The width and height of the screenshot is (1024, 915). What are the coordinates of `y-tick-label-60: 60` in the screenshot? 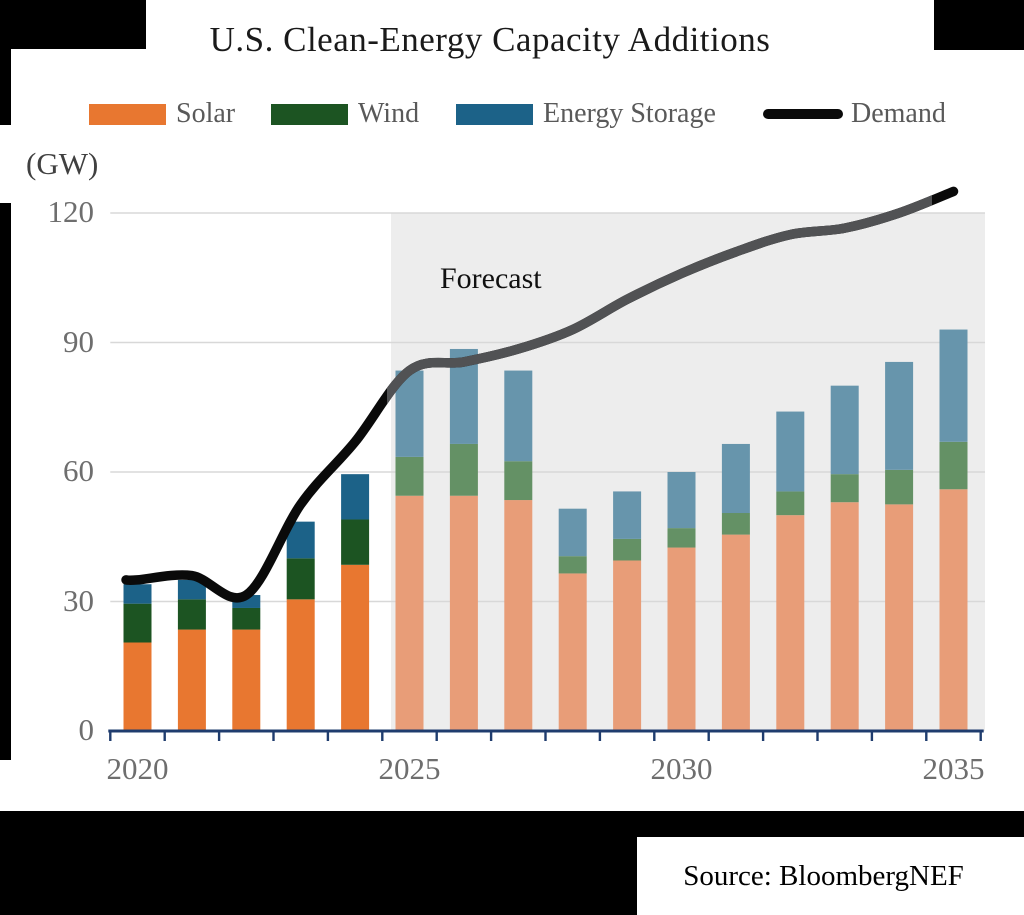 It's located at (78, 470).